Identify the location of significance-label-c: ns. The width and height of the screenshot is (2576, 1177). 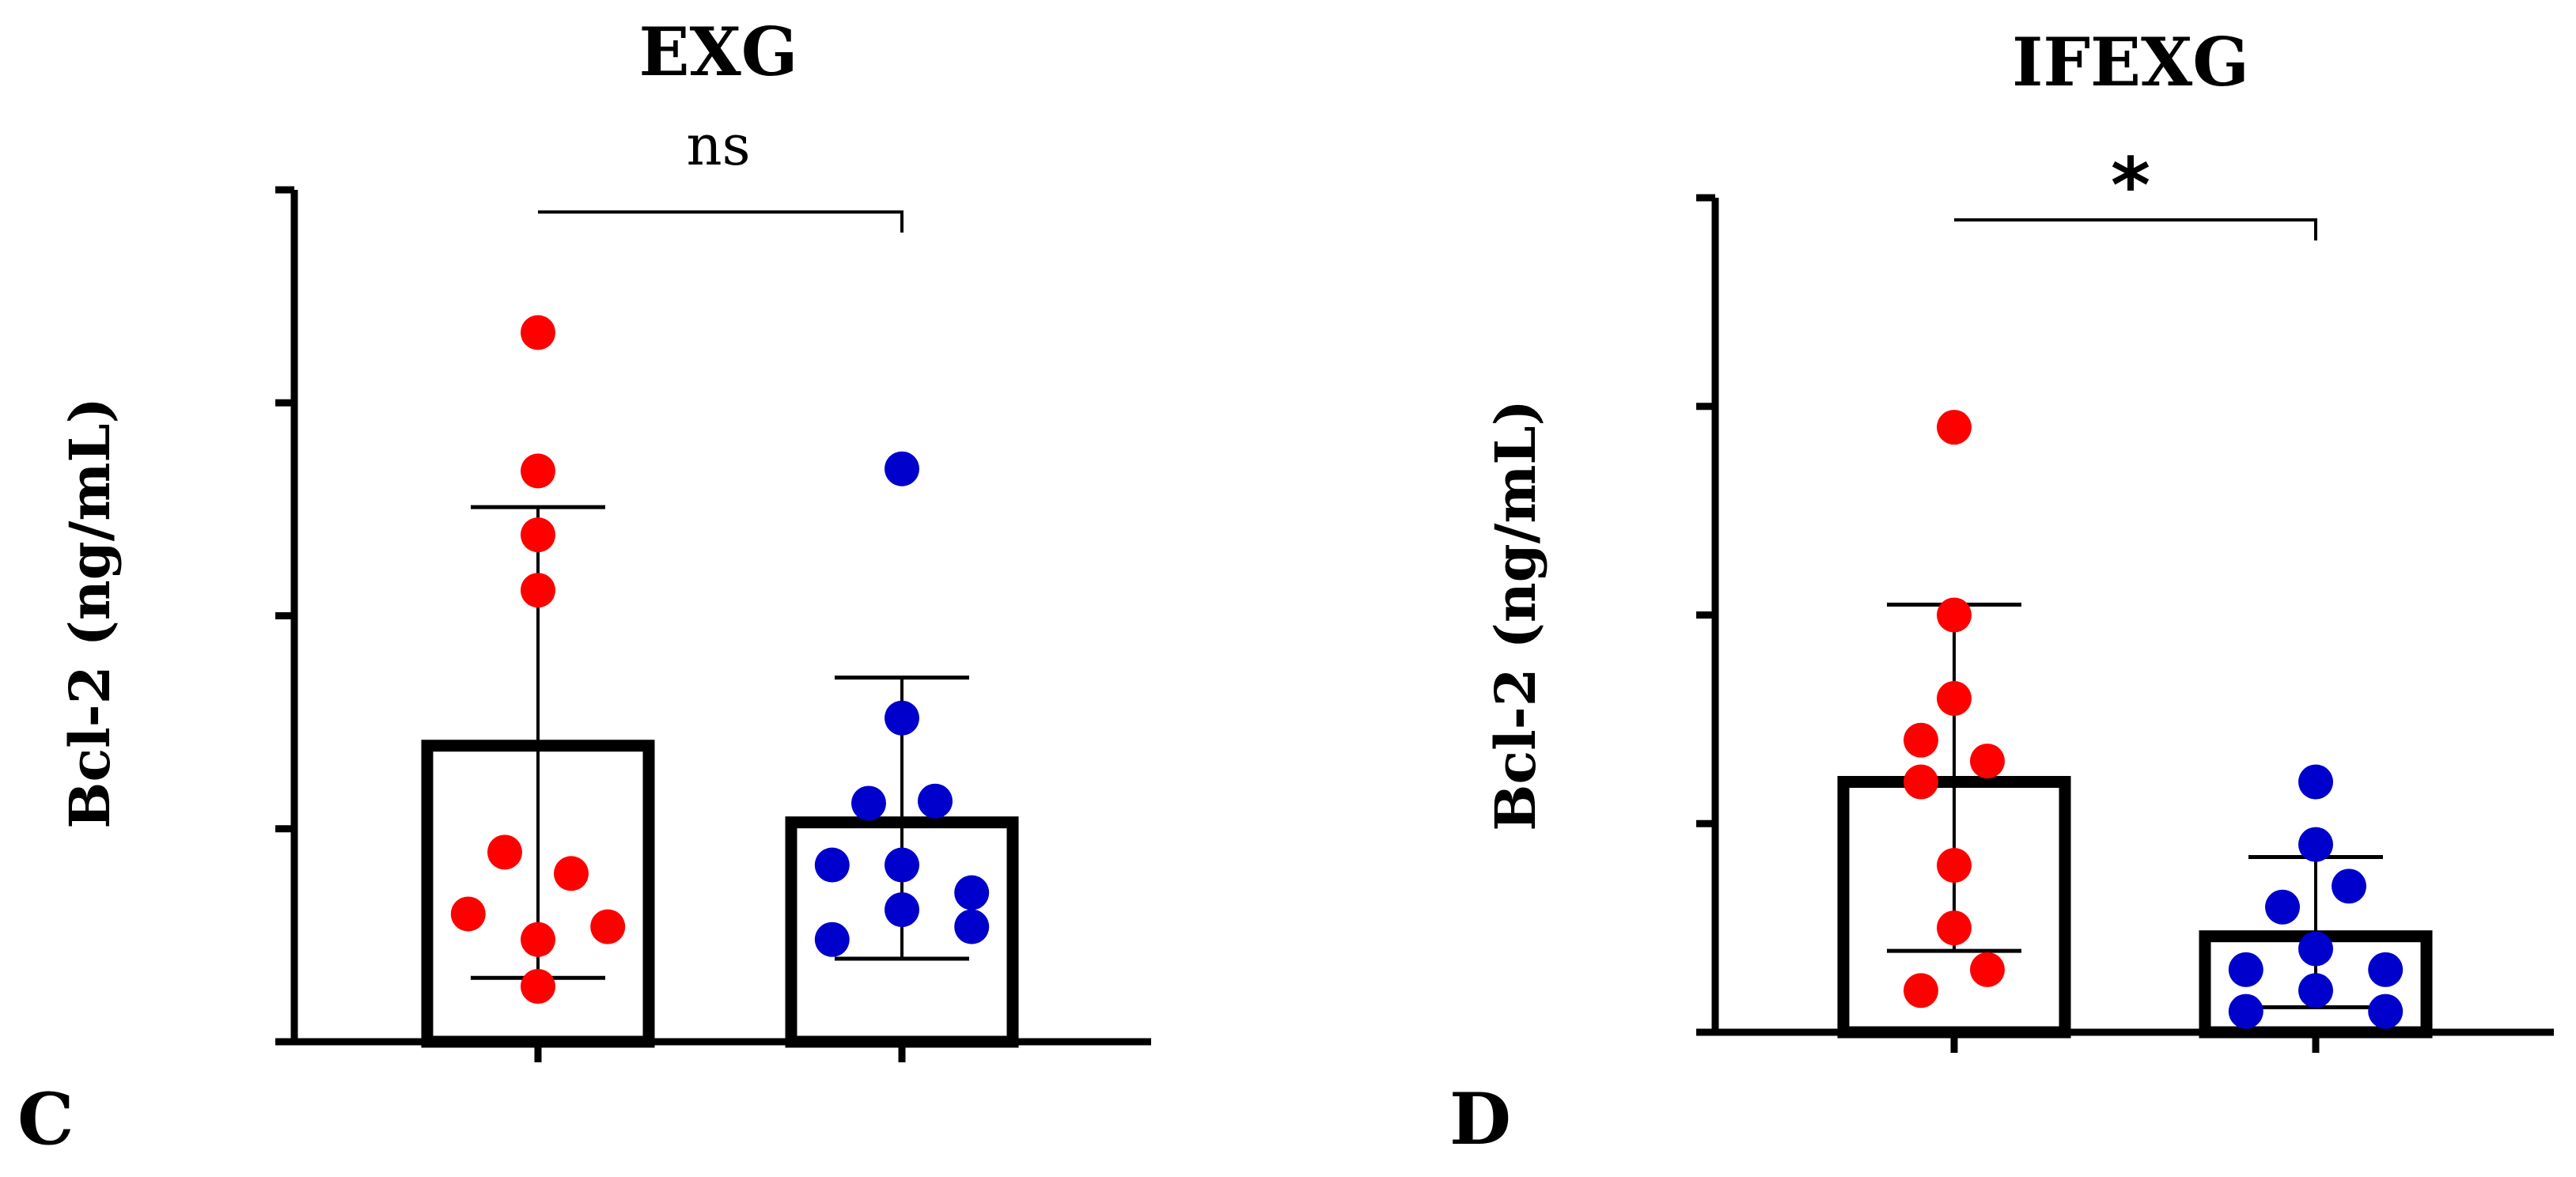
(718, 145).